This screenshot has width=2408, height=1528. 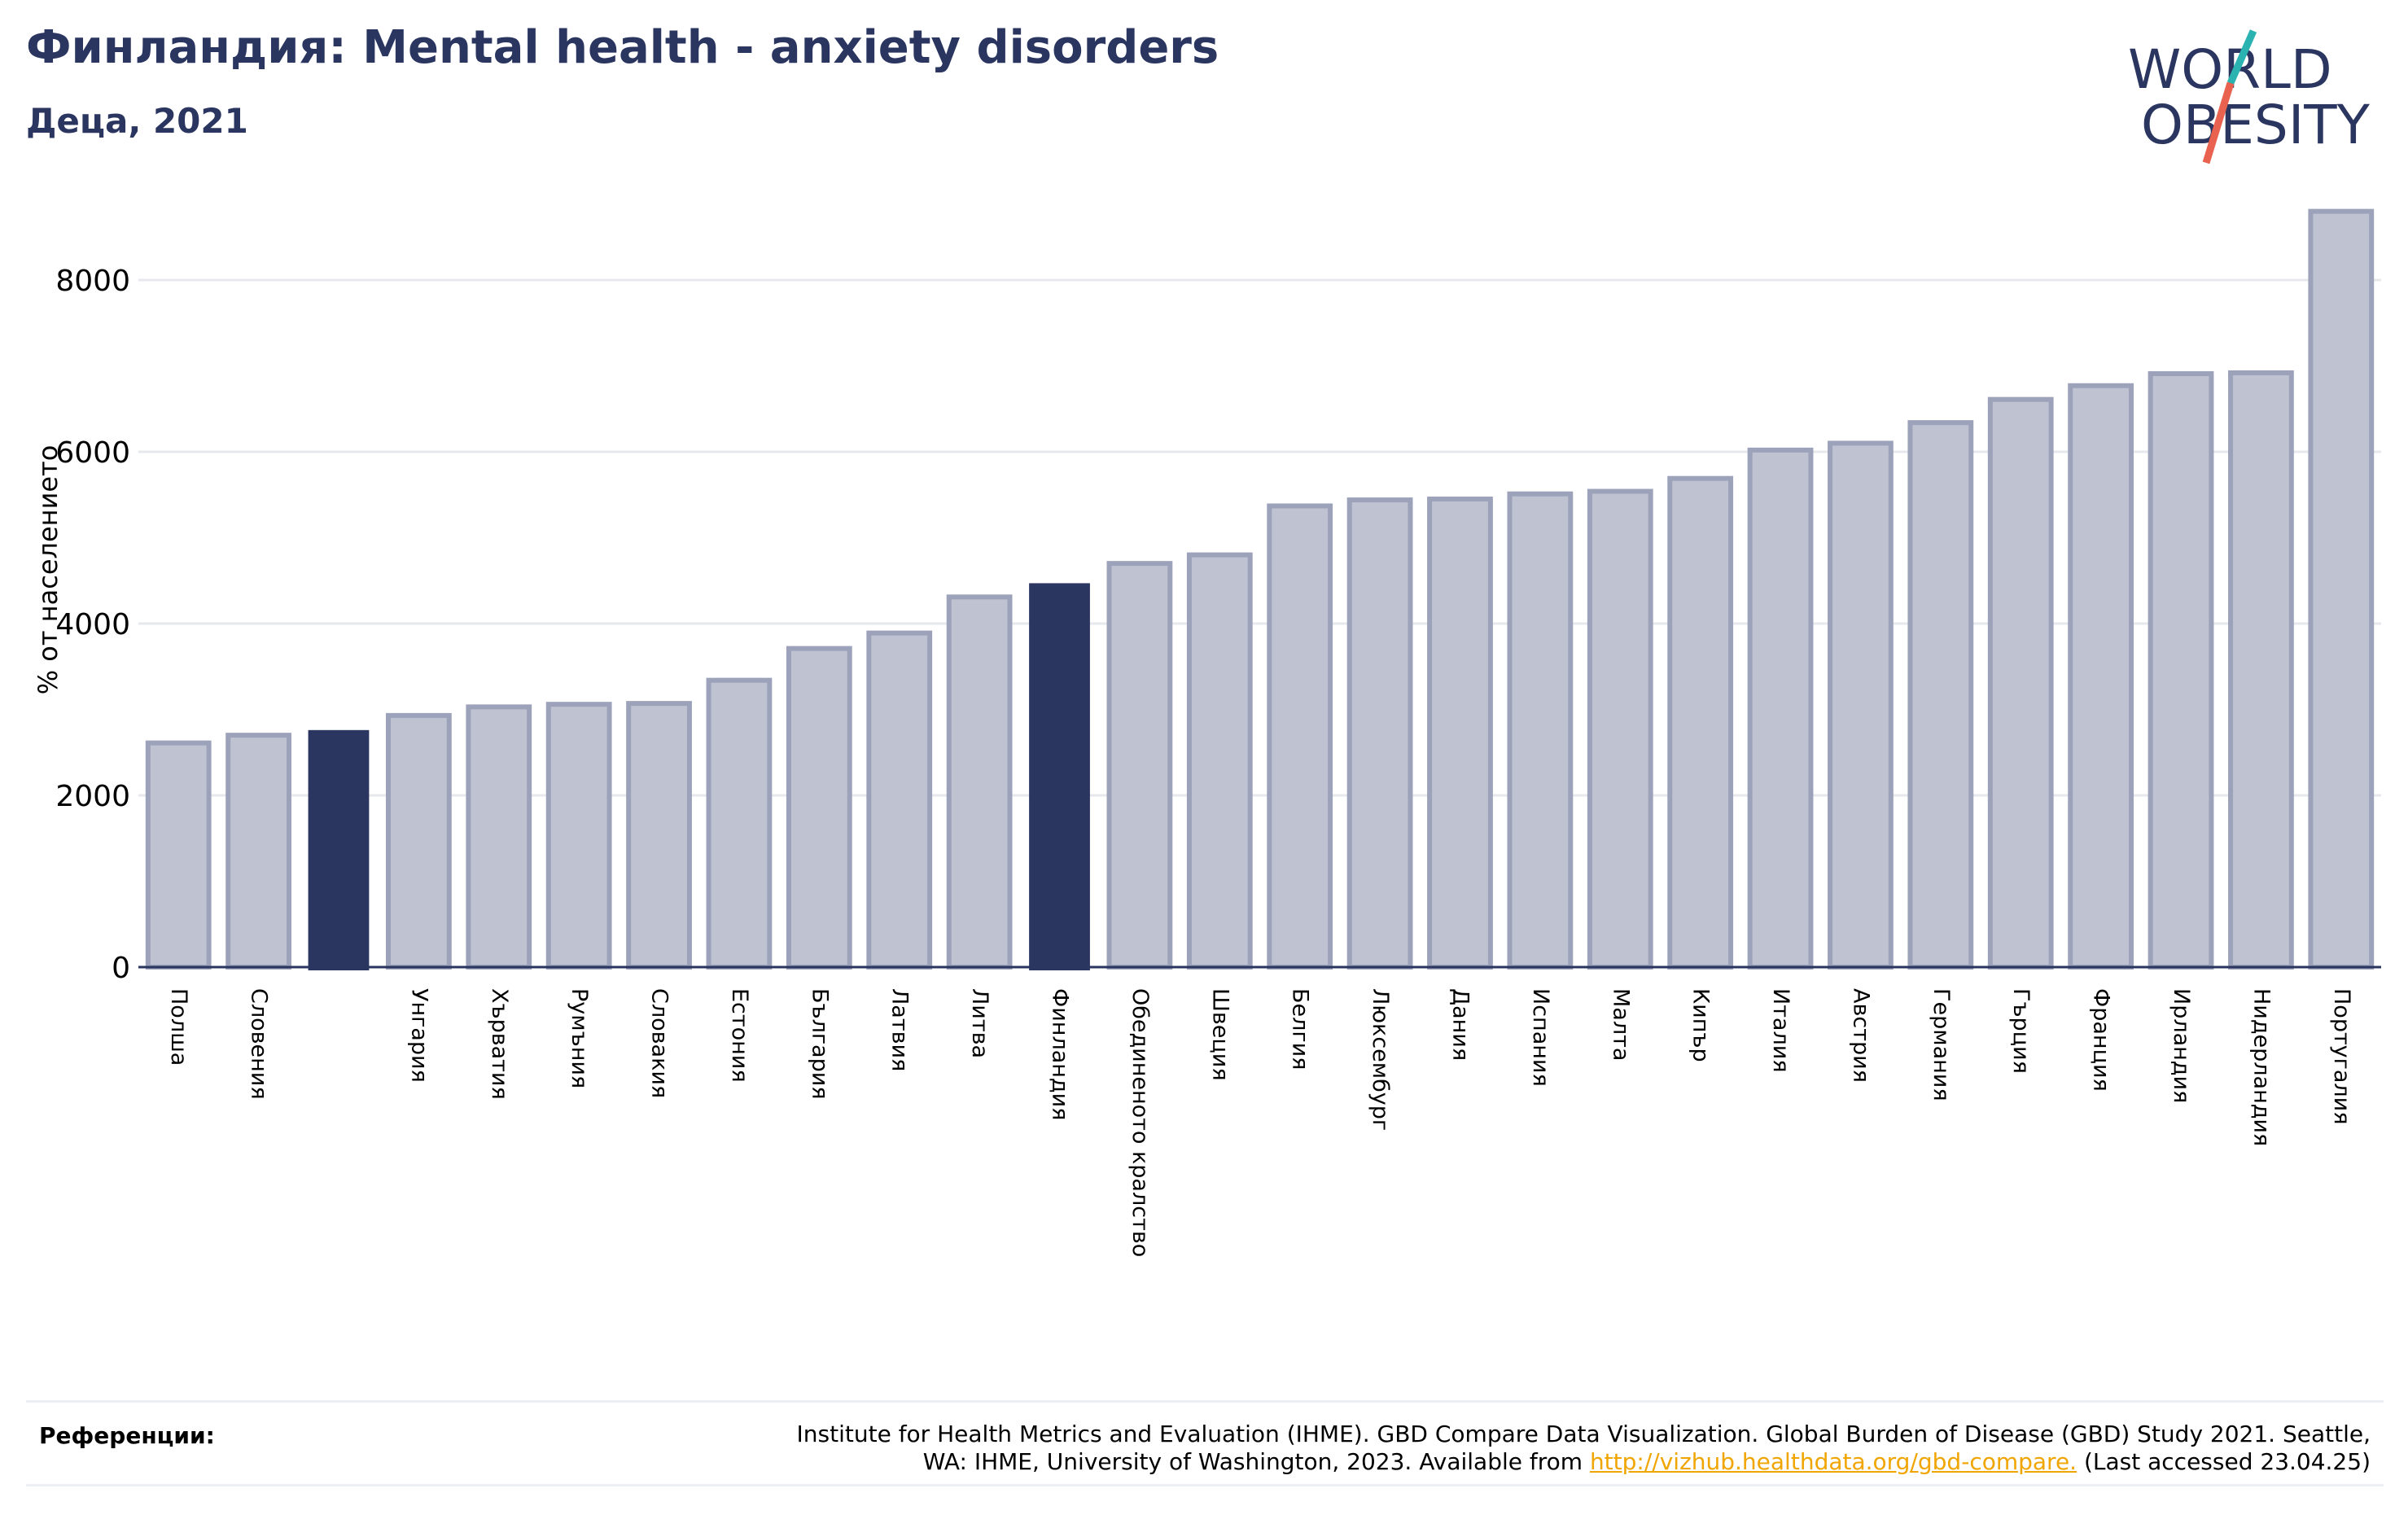 What do you see at coordinates (137, 121) in the screenshot?
I see `chart-subtitle: Деца, 2021` at bounding box center [137, 121].